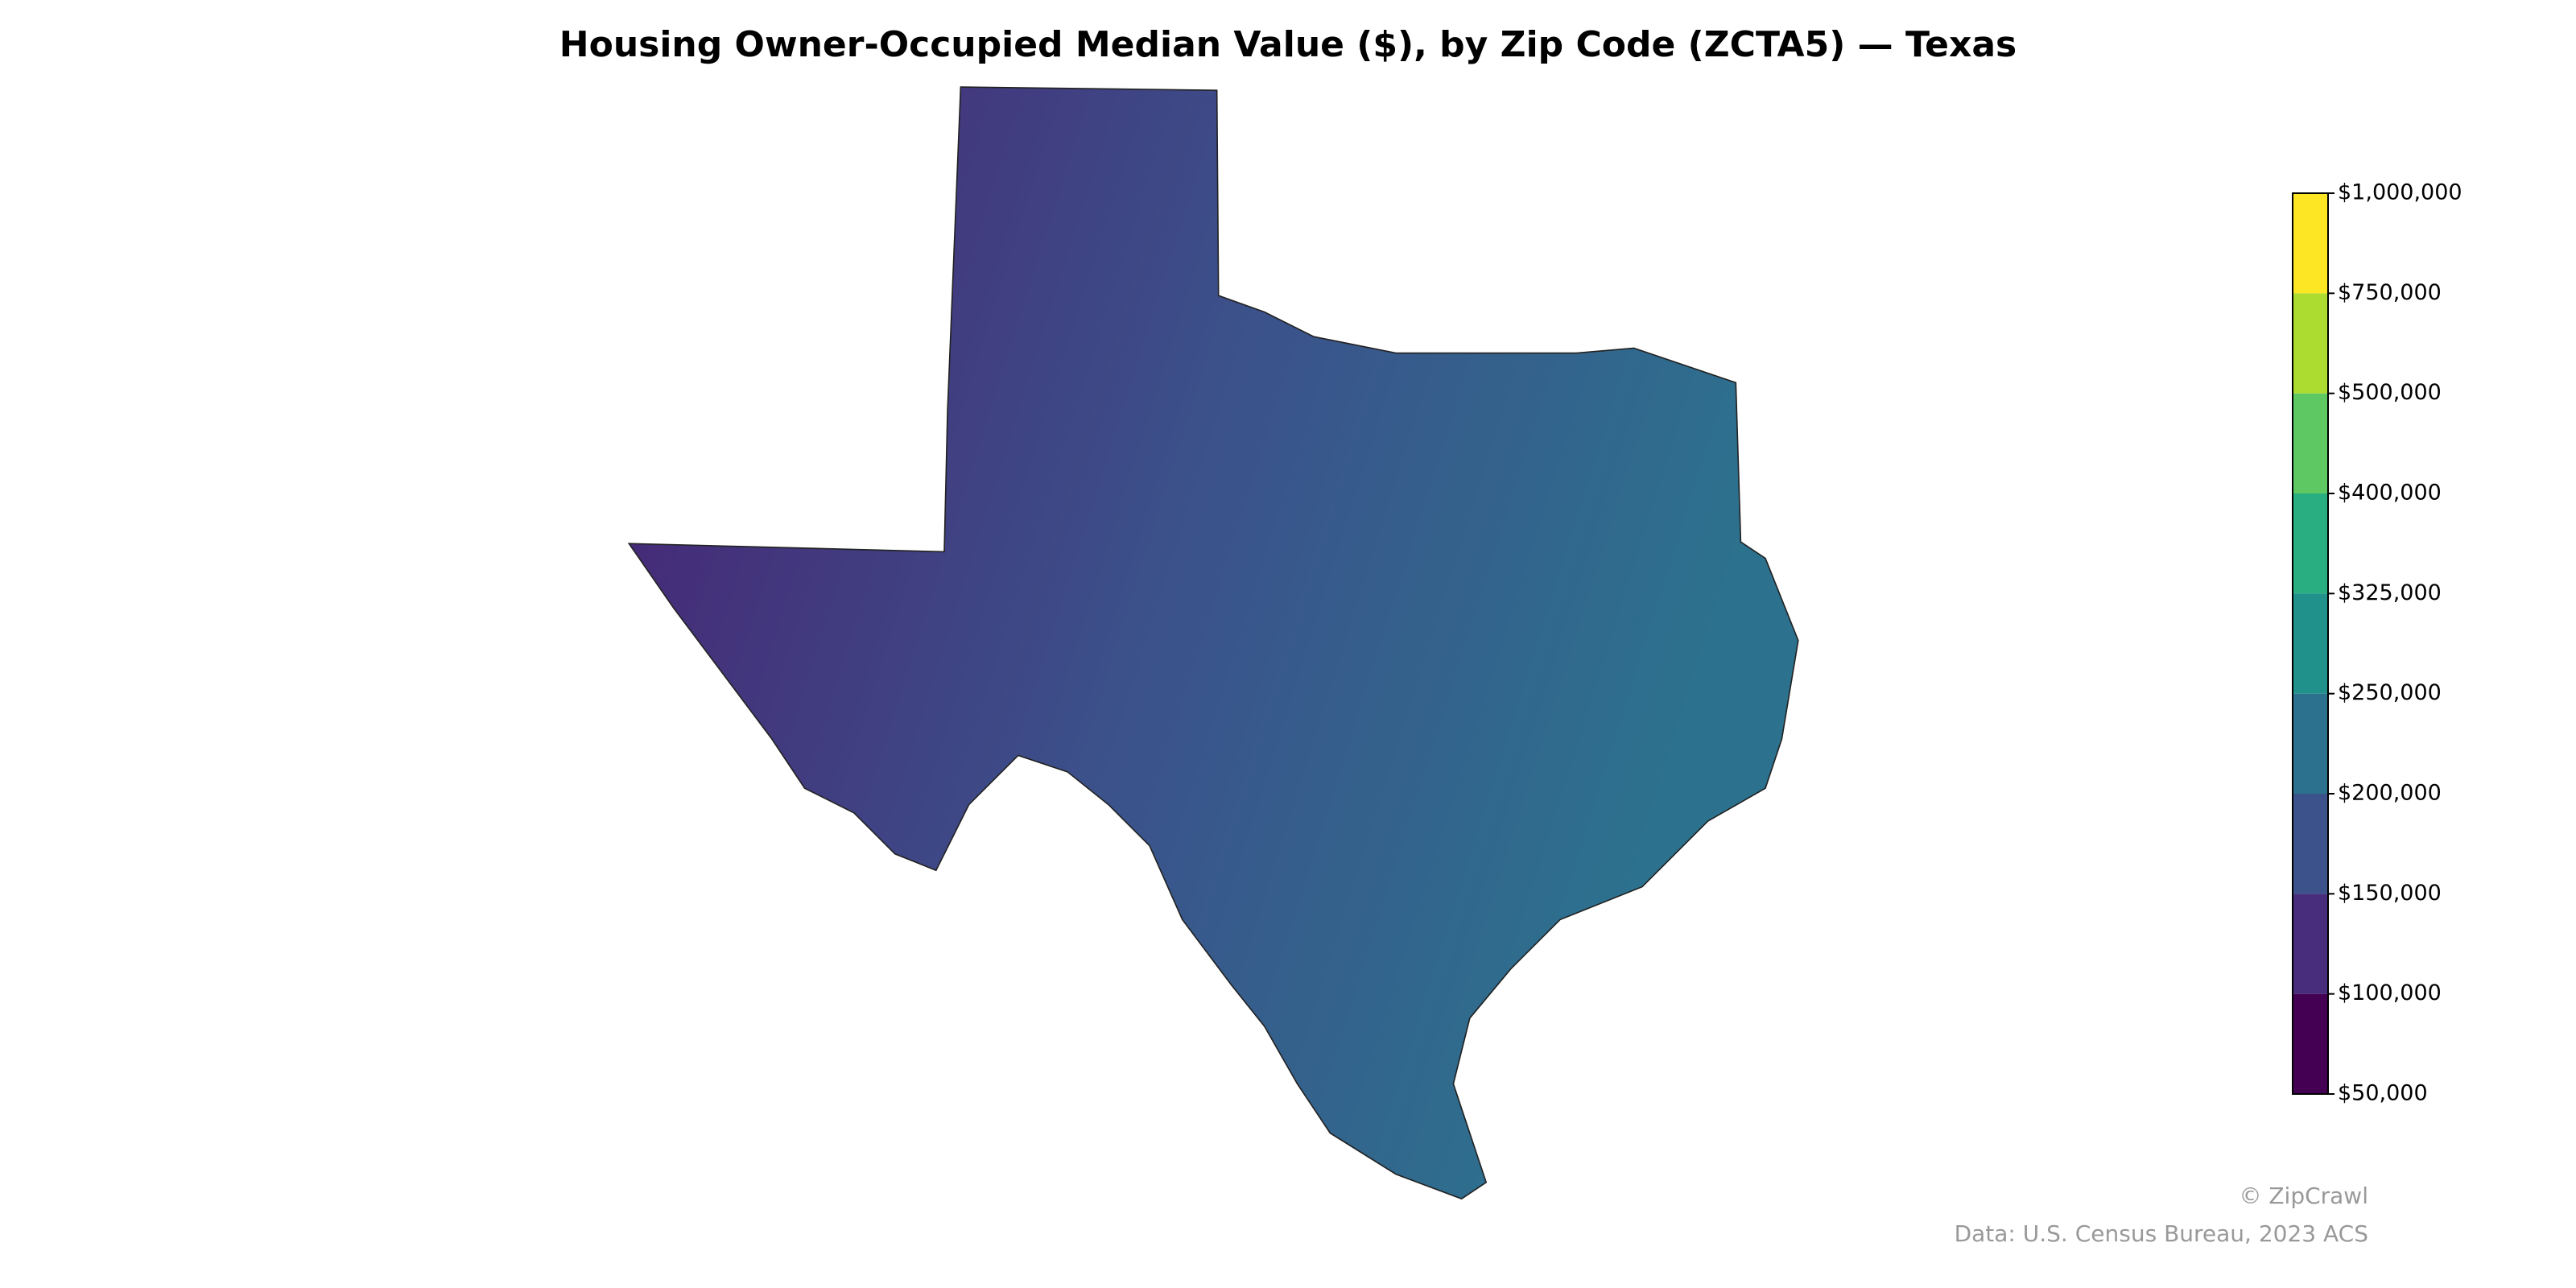 The image size is (2576, 1288). Describe the element at coordinates (2390, 992) in the screenshot. I see `colorbar-tick-label: $100,000` at that location.